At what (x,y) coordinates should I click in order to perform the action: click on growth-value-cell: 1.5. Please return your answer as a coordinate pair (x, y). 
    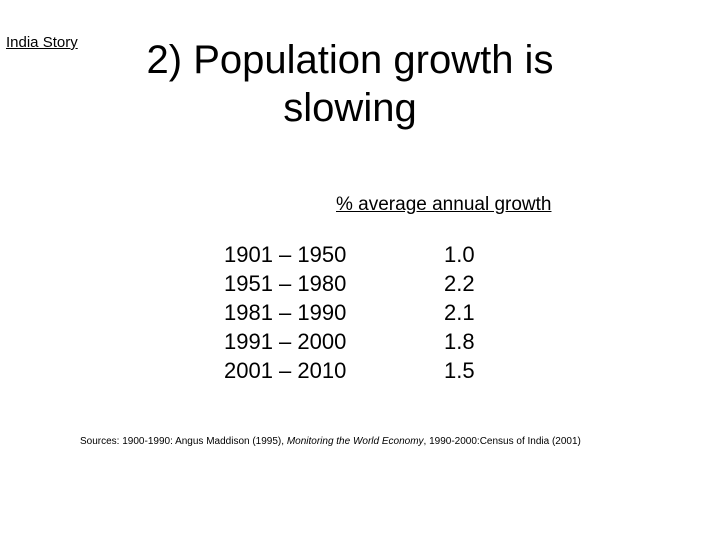
    Looking at the image, I should click on (459, 370).